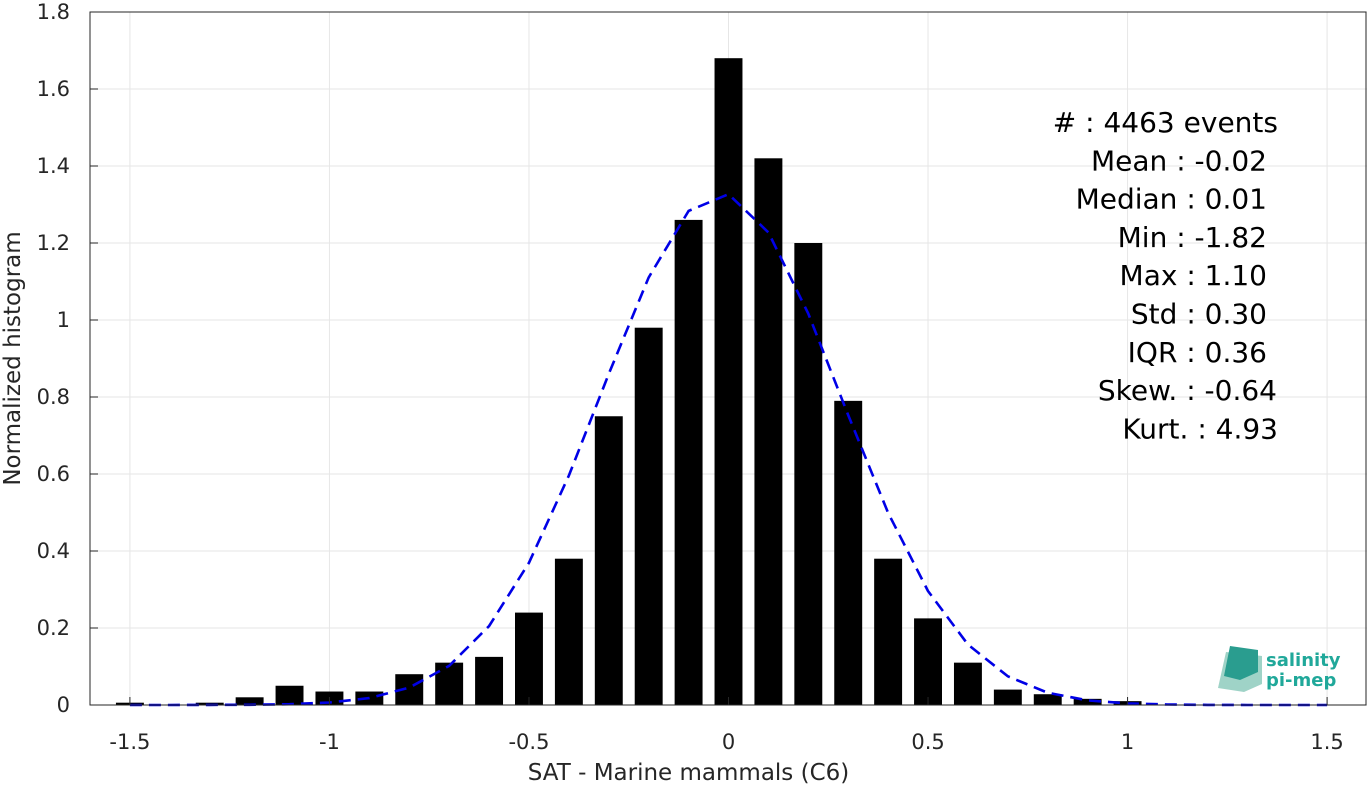 Image resolution: width=1367 pixels, height=785 pixels. Describe the element at coordinates (726, 725) in the screenshot. I see `x-axis-ticks: -1.5 -1 -0.5 0 0.5 1 1.5` at that location.